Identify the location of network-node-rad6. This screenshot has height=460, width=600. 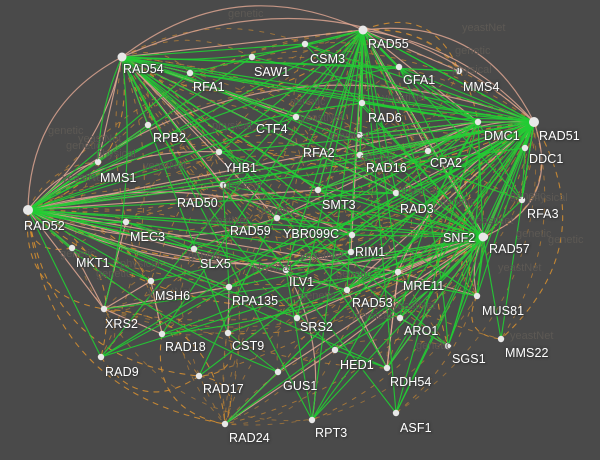
(362, 103).